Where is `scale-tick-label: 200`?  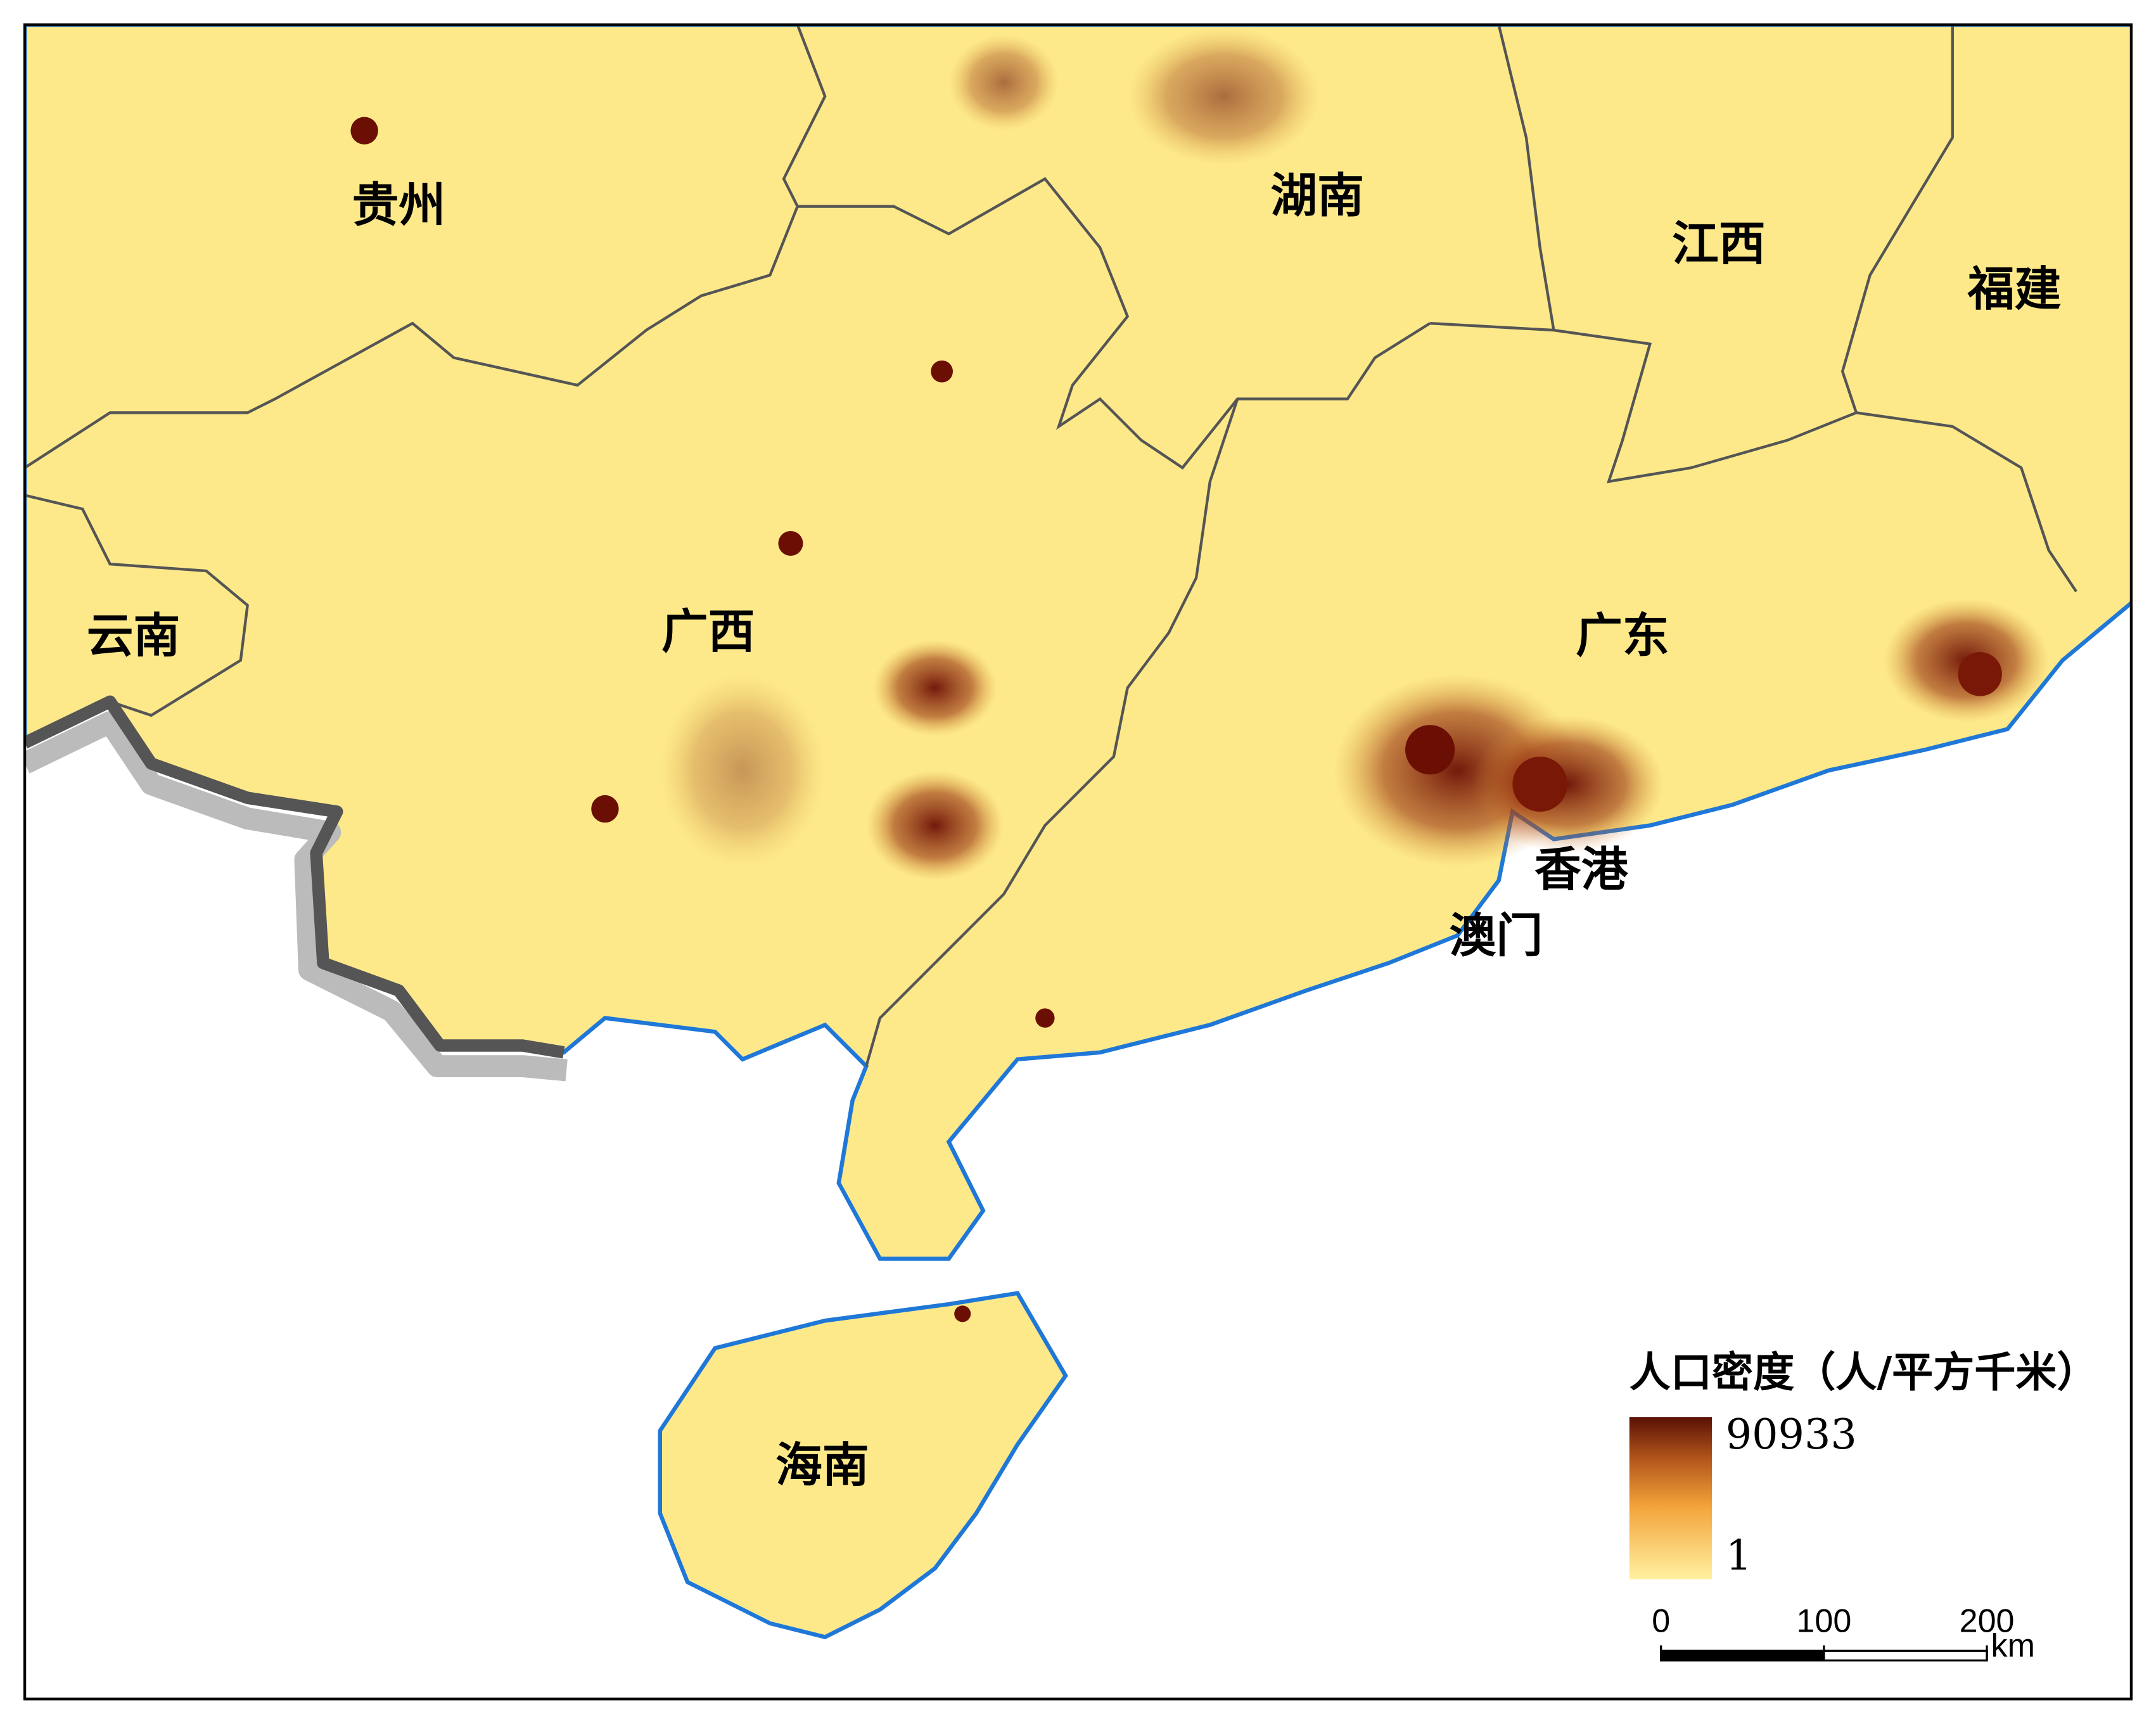
scale-tick-label: 200 is located at coordinates (1988, 1621).